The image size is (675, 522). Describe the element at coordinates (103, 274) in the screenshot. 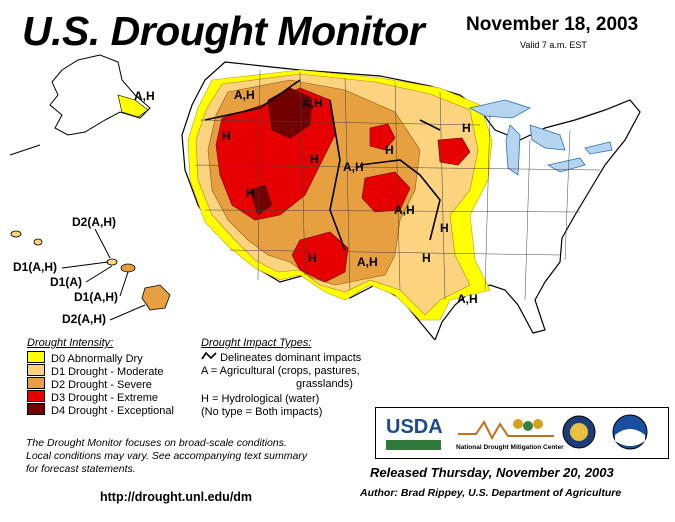

I see `hawaii-leader-lines` at that location.